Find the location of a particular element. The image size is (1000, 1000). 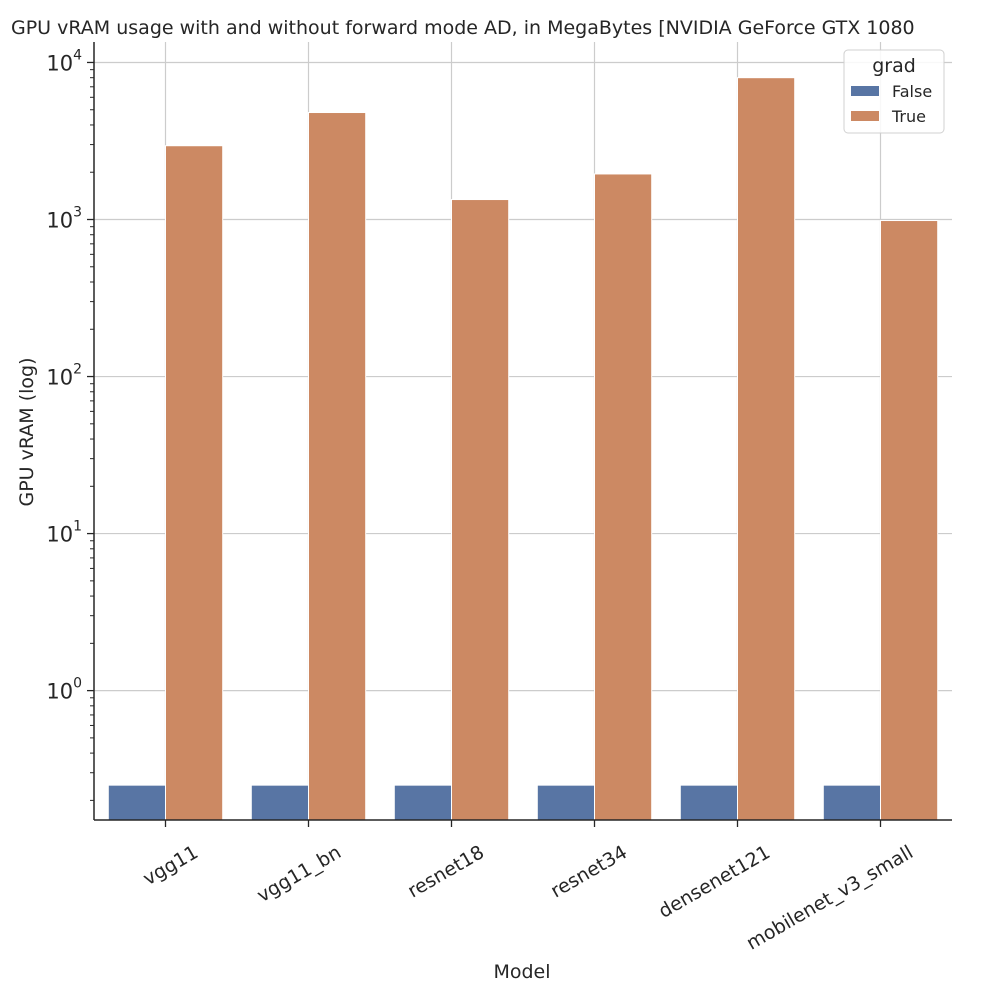

bar-false-resnet18 is located at coordinates (422, 802).